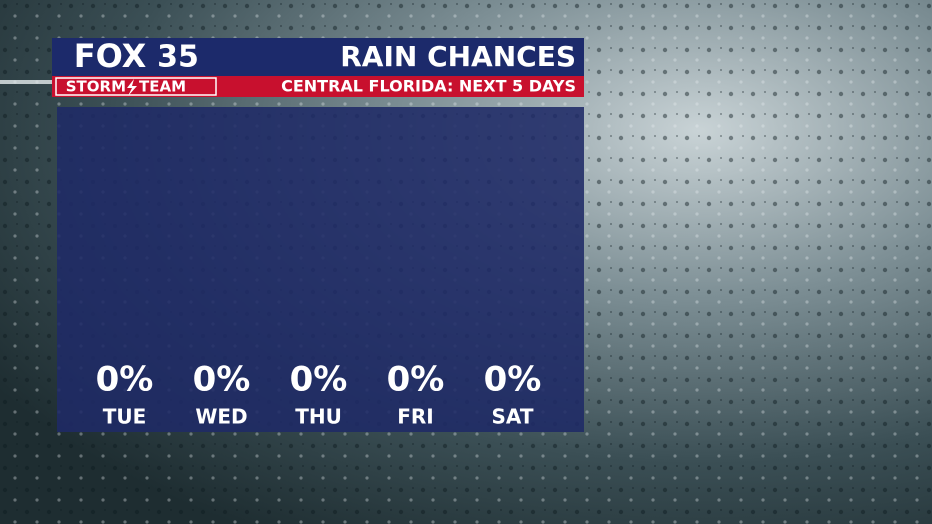 Image resolution: width=932 pixels, height=524 pixels. I want to click on rule-line, so click(26, 82).